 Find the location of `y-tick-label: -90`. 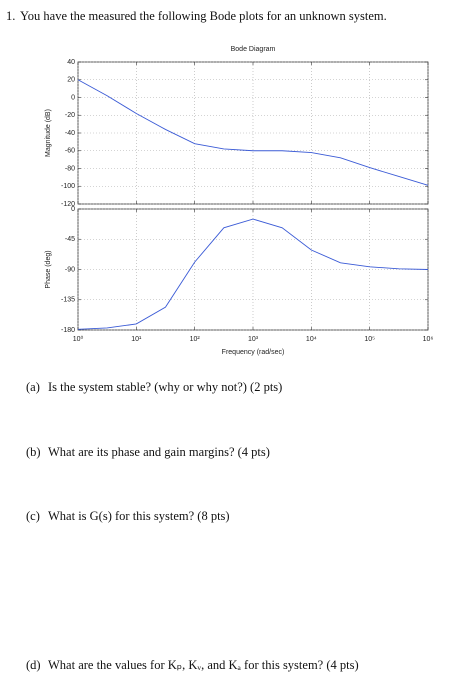

y-tick-label: -90 is located at coordinates (70, 269).